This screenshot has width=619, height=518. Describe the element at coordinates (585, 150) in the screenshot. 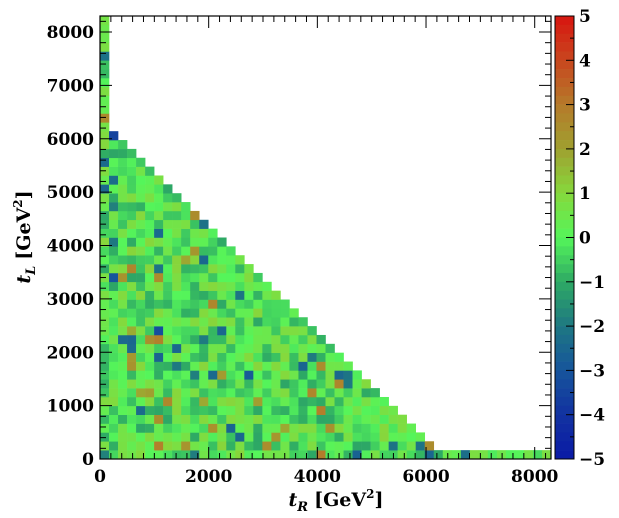

I see `colorbar-tick-label: 2` at that location.